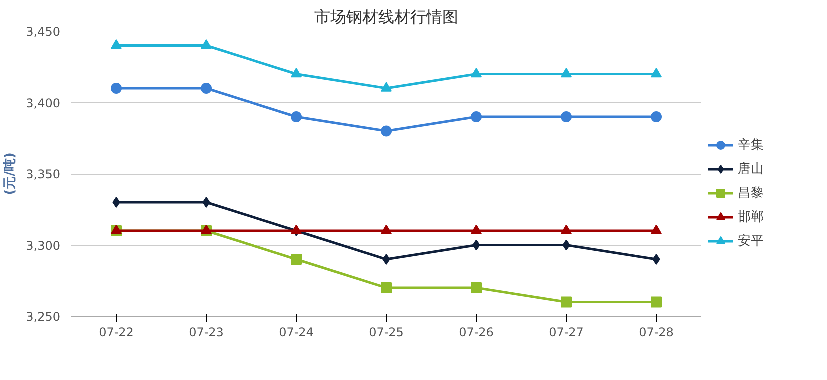  I want to click on y-tick-label: 3,450, so click(43, 32).